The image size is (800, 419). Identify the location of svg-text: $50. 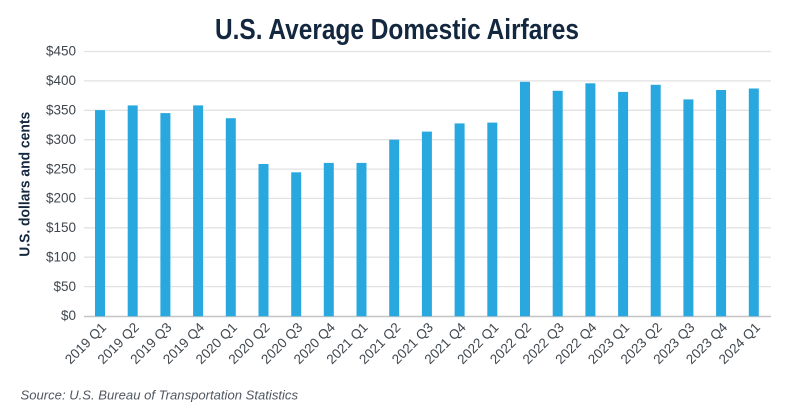
(64, 286).